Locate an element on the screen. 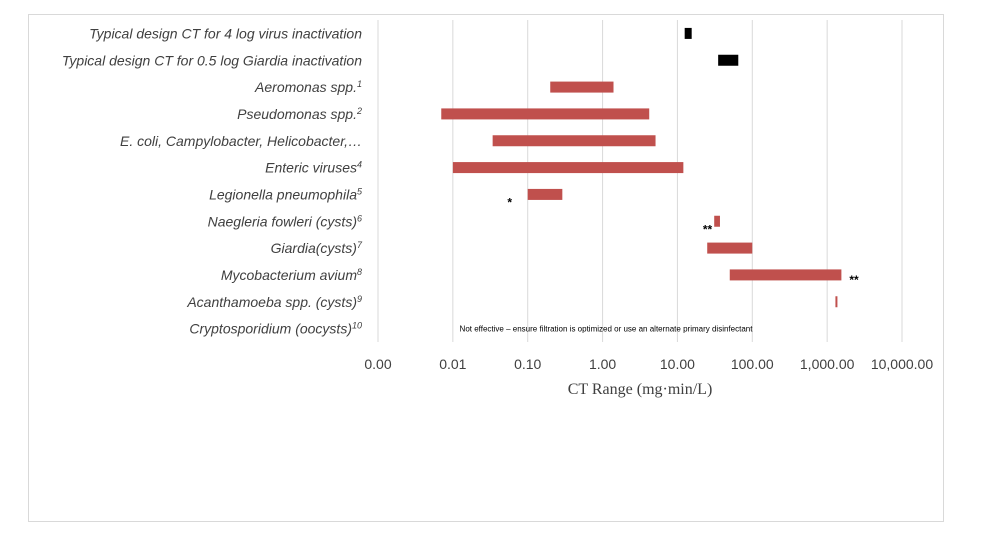  category-label: Aeromonas spp.1 is located at coordinates (308, 87).